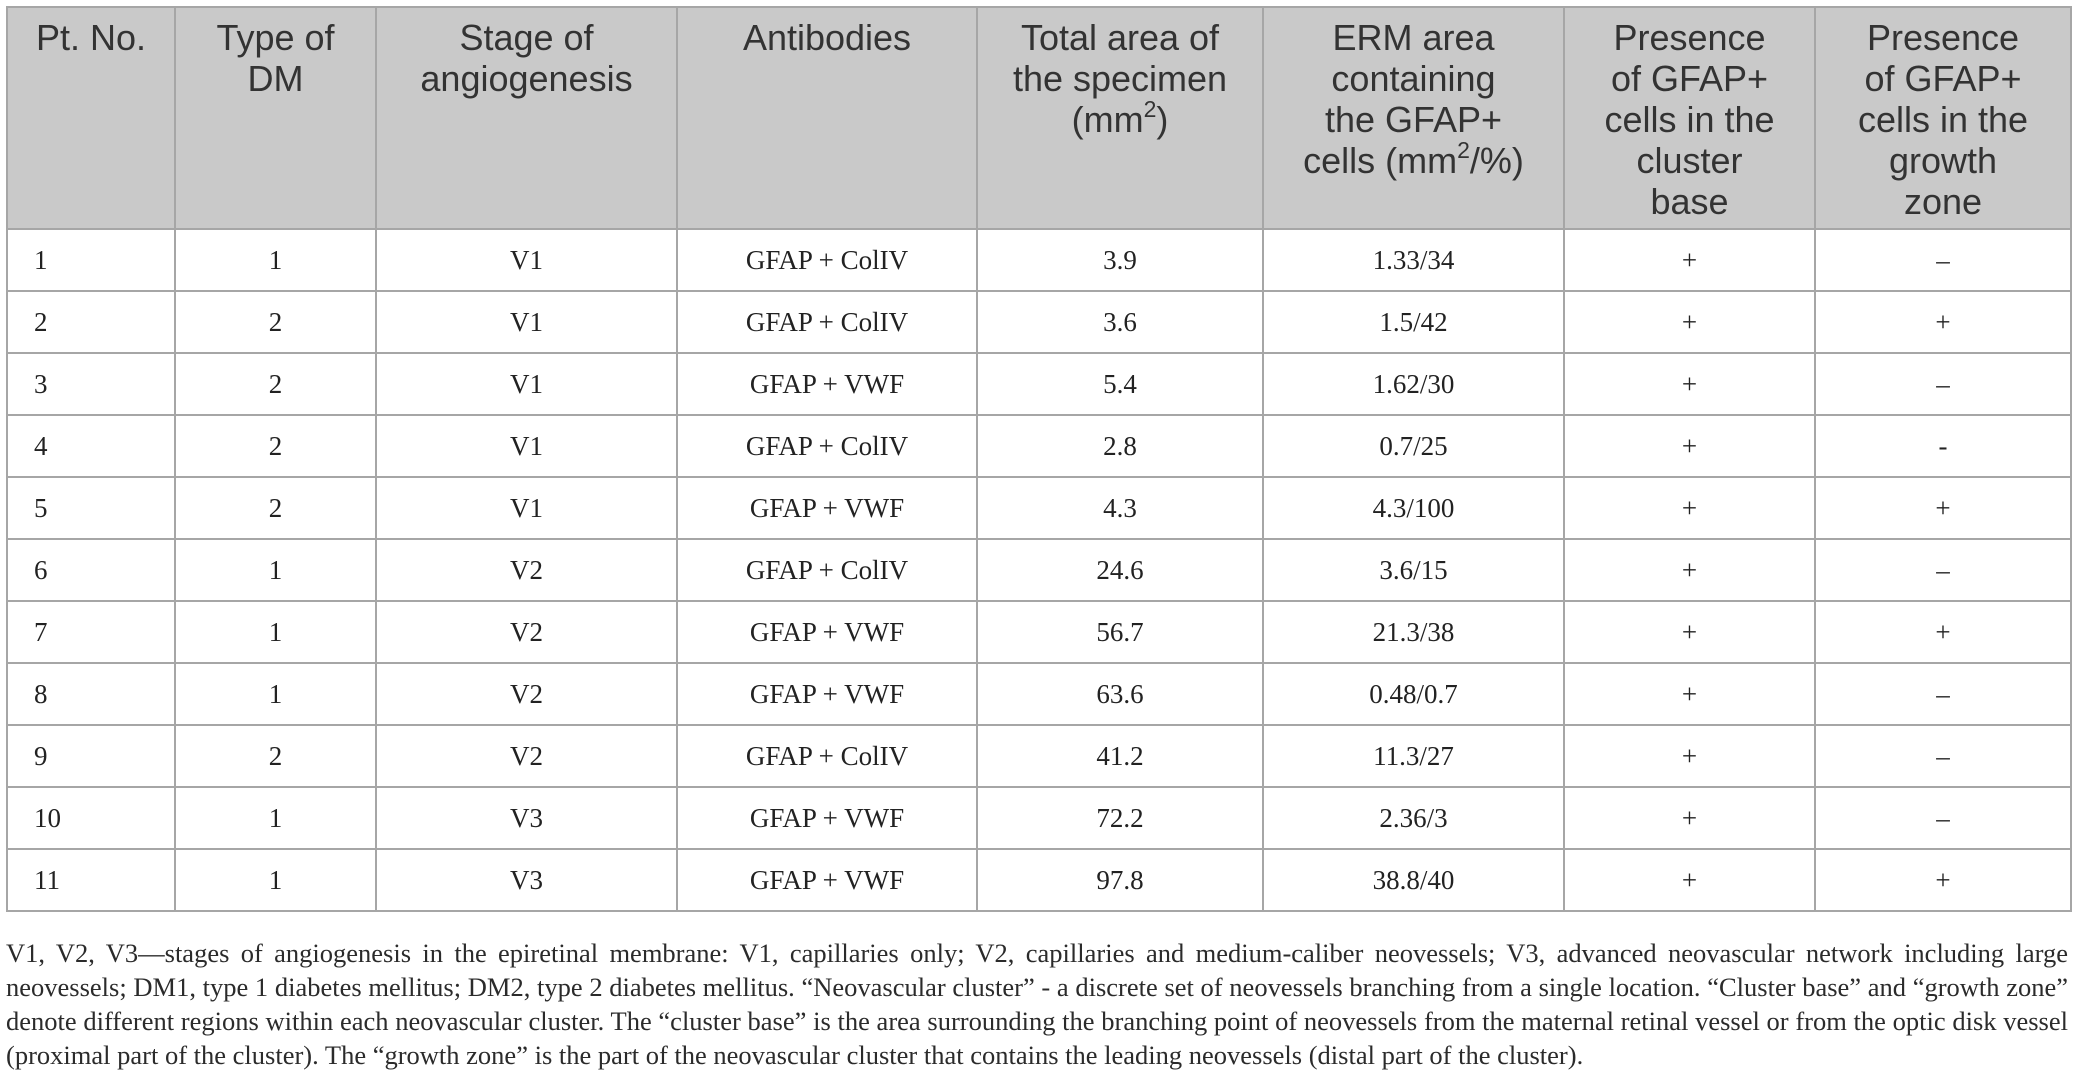 The image size is (2076, 1087). Describe the element at coordinates (1120, 570) in the screenshot. I see `table-cell-total: 24.6` at that location.